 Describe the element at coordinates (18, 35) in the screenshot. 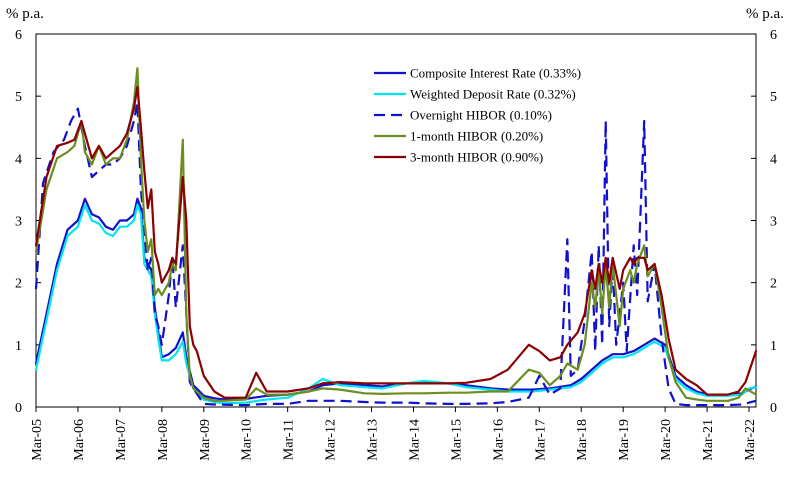

I see `y-tick-label-left: 6` at that location.